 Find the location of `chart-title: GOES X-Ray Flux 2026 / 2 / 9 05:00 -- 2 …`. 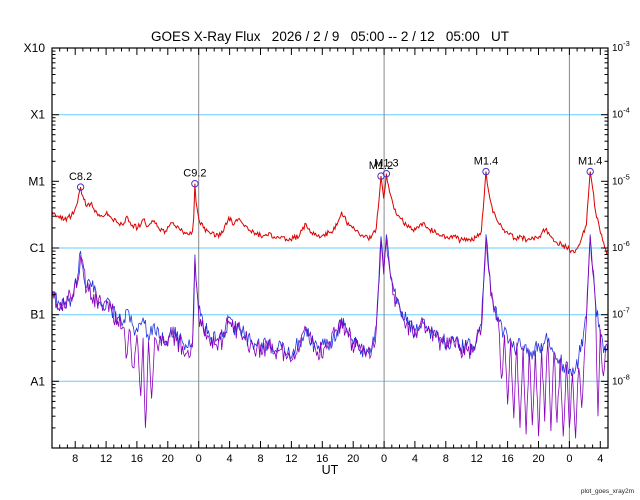

chart-title: GOES X-Ray Flux 2026 / 2 / 9 05:00 -- 2 … is located at coordinates (330, 36).